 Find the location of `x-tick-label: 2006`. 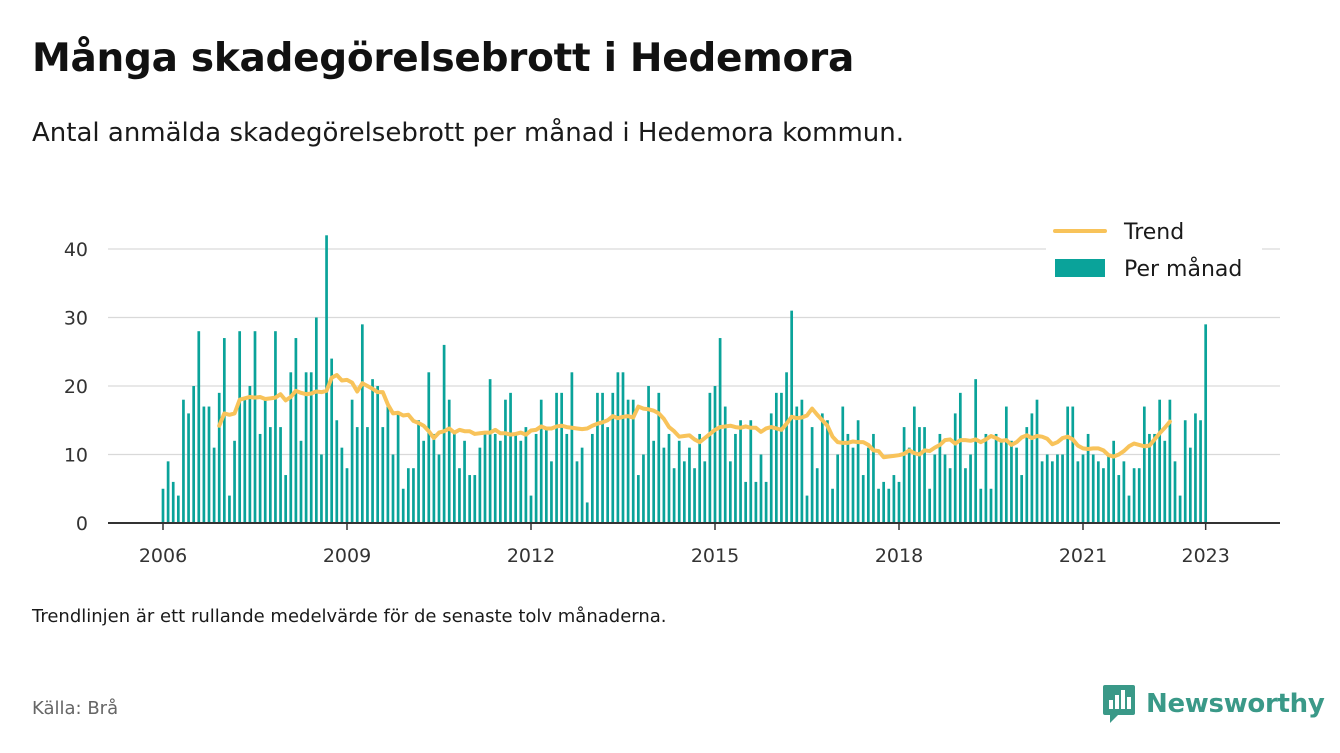

x-tick-label: 2006 is located at coordinates (163, 556).